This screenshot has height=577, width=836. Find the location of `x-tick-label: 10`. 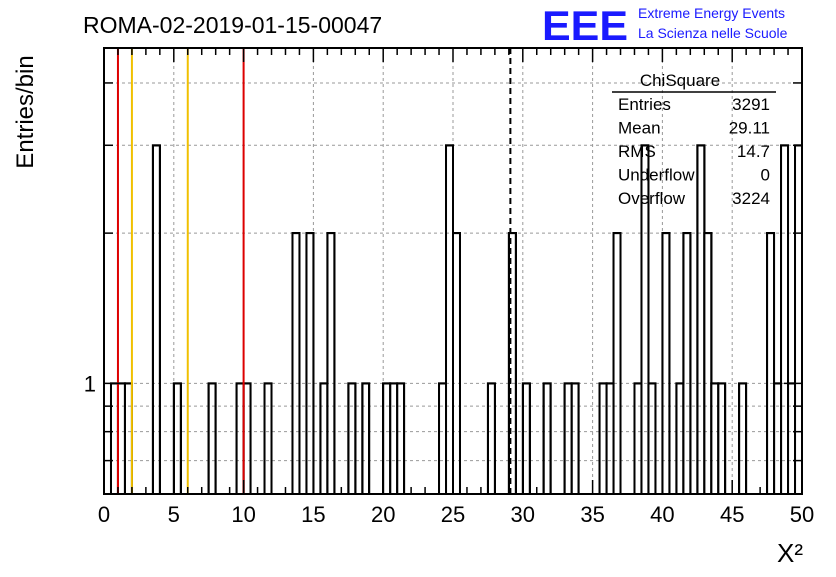

x-tick-label: 10 is located at coordinates (243, 514).